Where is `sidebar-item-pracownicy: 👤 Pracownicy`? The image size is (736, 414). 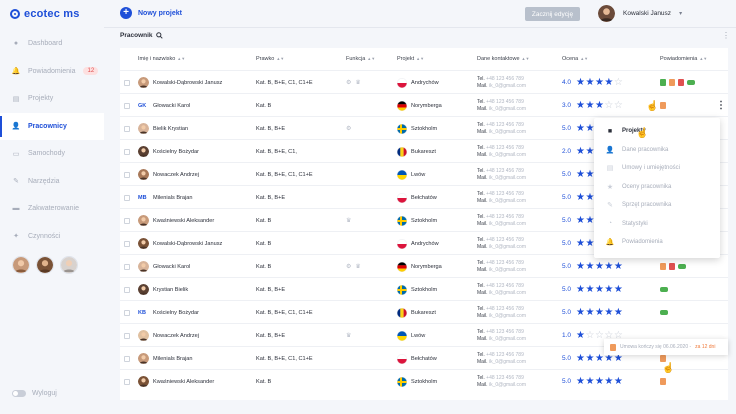 sidebar-item-pracownicy: 👤 Pracownicy is located at coordinates (52, 126).